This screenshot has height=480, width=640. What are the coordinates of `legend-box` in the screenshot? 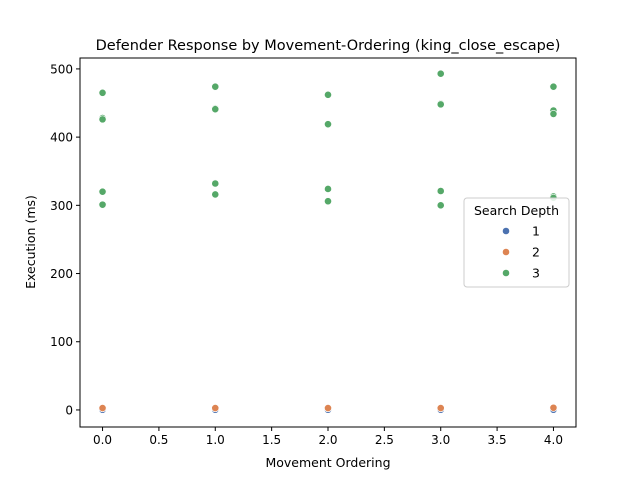 It's located at (516, 242).